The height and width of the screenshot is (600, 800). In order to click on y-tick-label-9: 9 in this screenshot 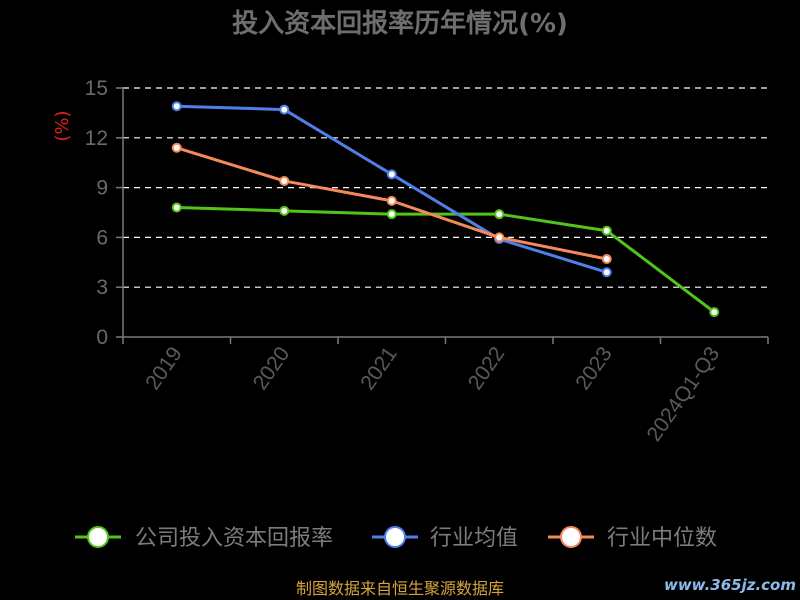, I will do `click(102, 188)`.